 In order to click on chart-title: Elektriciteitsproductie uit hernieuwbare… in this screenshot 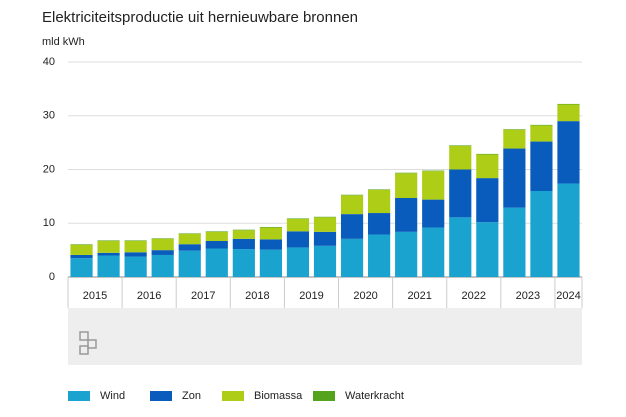, I will do `click(200, 17)`.